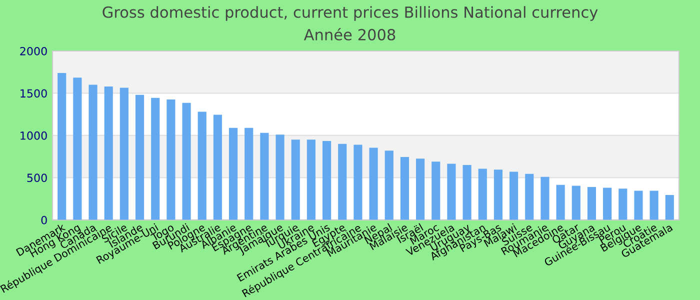 This screenshot has height=300, width=700. What do you see at coordinates (350, 13) in the screenshot?
I see `chart-title: Gross domestic product, current prices Billions National currency` at bounding box center [350, 13].